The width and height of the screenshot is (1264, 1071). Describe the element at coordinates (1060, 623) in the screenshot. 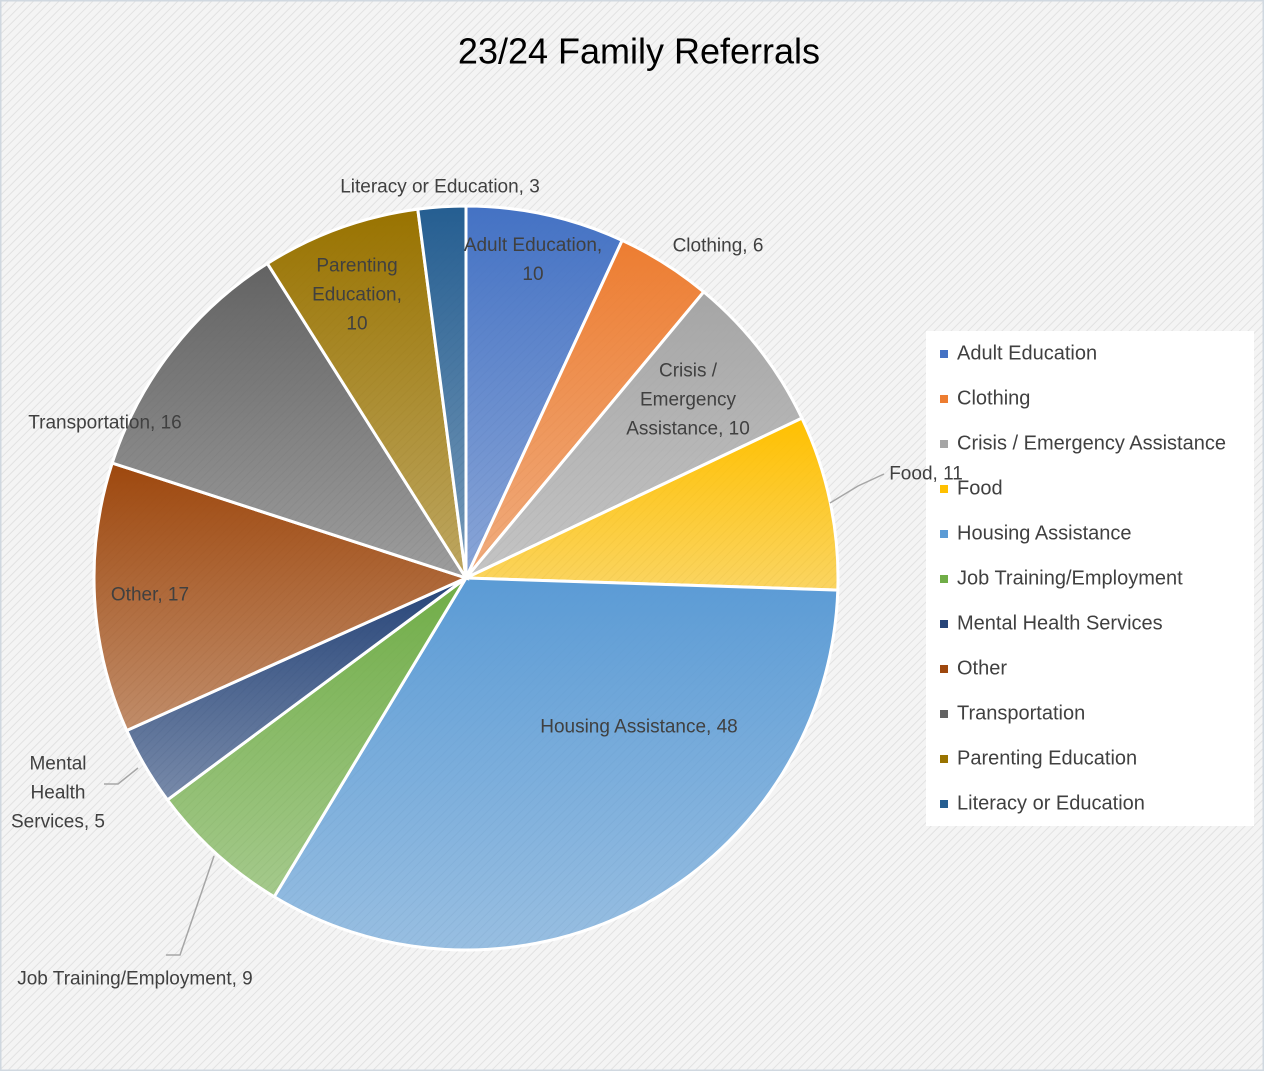

I see `legend-label: Mental Health Services` at that location.